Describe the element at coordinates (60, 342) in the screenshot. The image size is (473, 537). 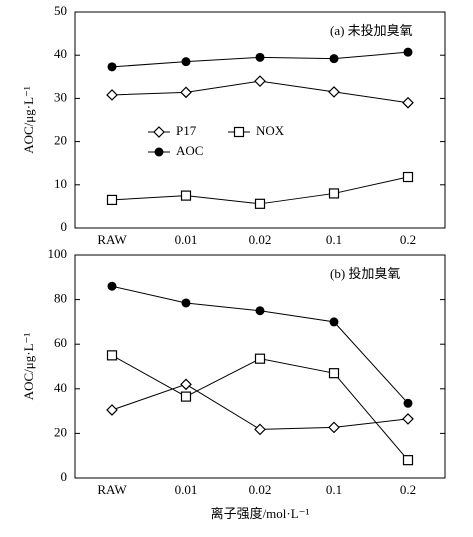
I see `y-tick-label: 60` at that location.